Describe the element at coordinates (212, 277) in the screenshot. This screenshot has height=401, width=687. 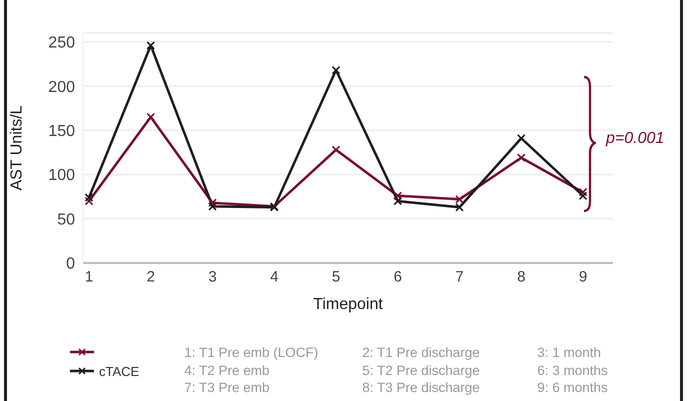
I see `x-tick-label: 3` at that location.